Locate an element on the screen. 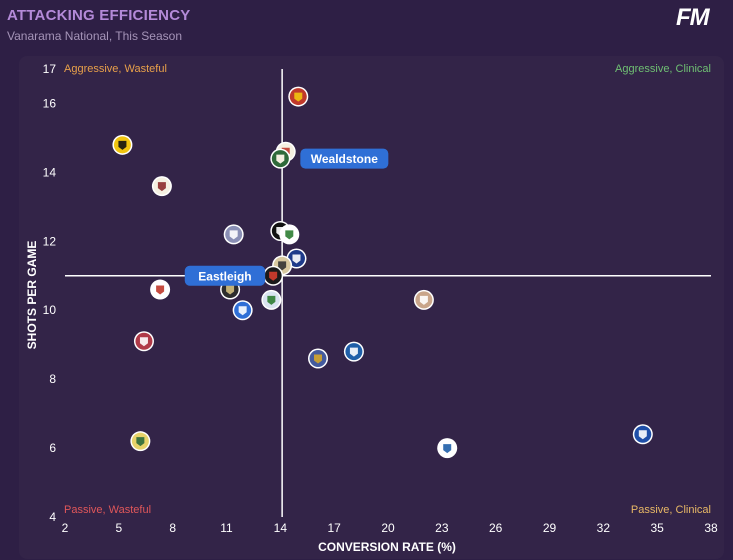 The image size is (733, 560). quadrant-label-top-left: Aggressive, Wasteful is located at coordinates (115, 69).